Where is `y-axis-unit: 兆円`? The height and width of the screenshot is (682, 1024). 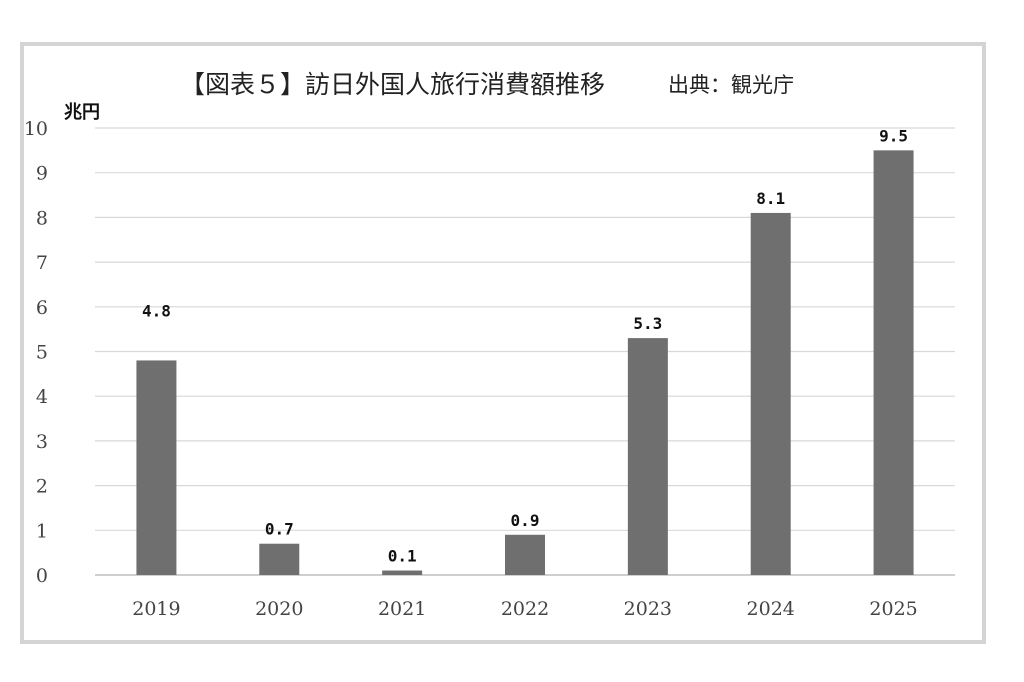 y-axis-unit: 兆円 is located at coordinates (82, 112).